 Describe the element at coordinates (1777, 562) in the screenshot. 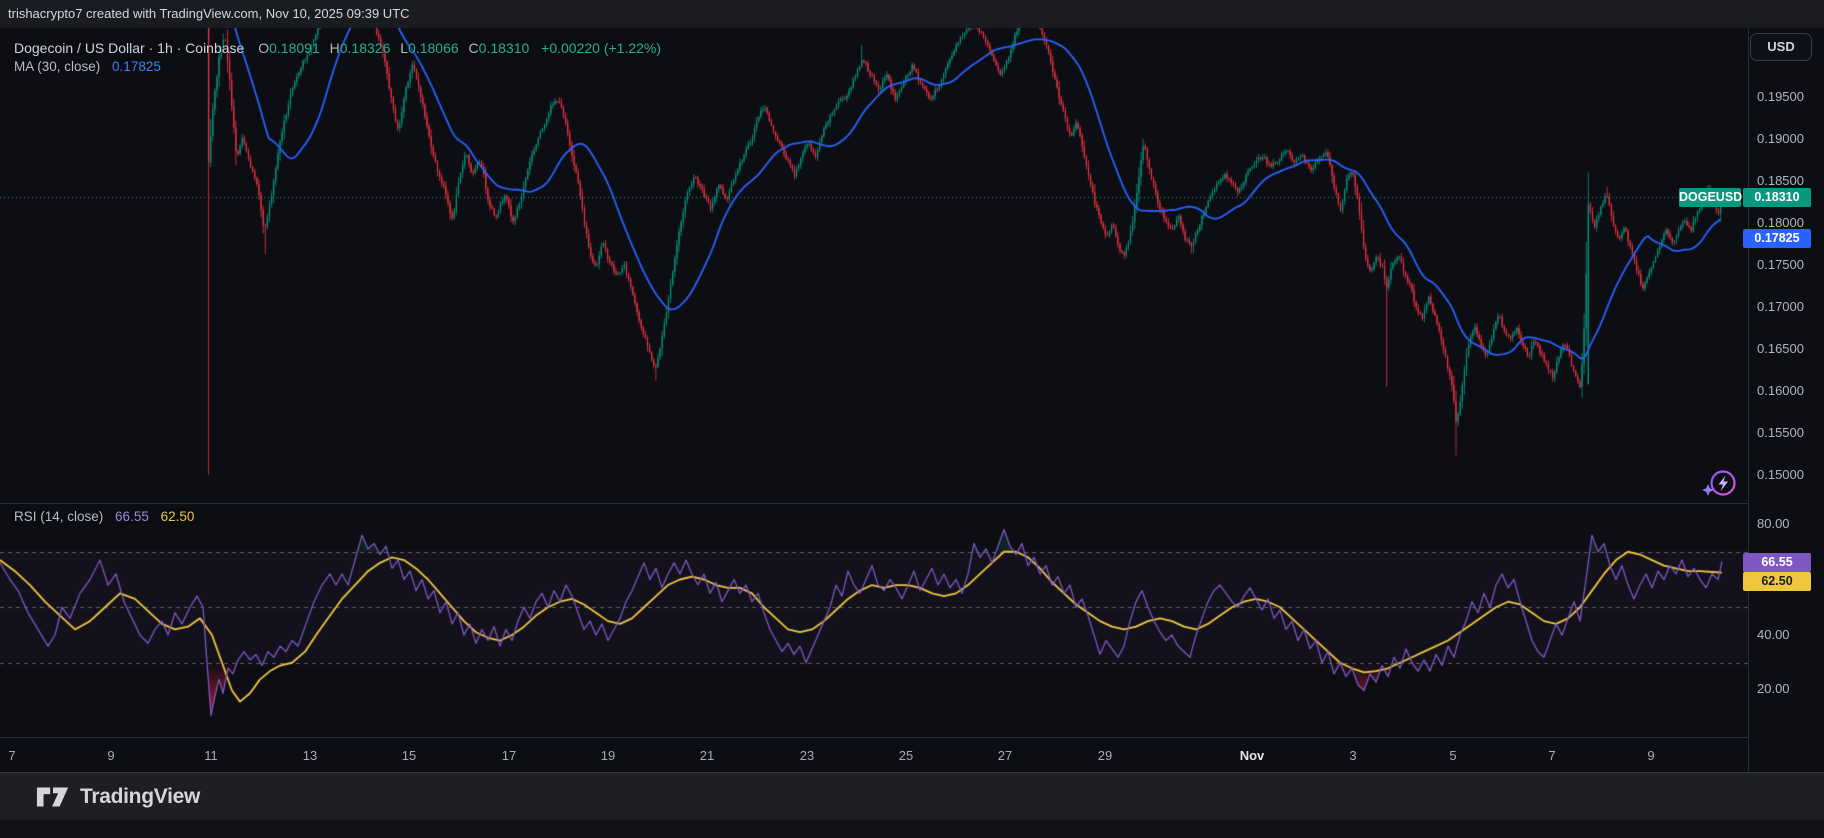

I see `rsi-value-label: 66.55` at that location.